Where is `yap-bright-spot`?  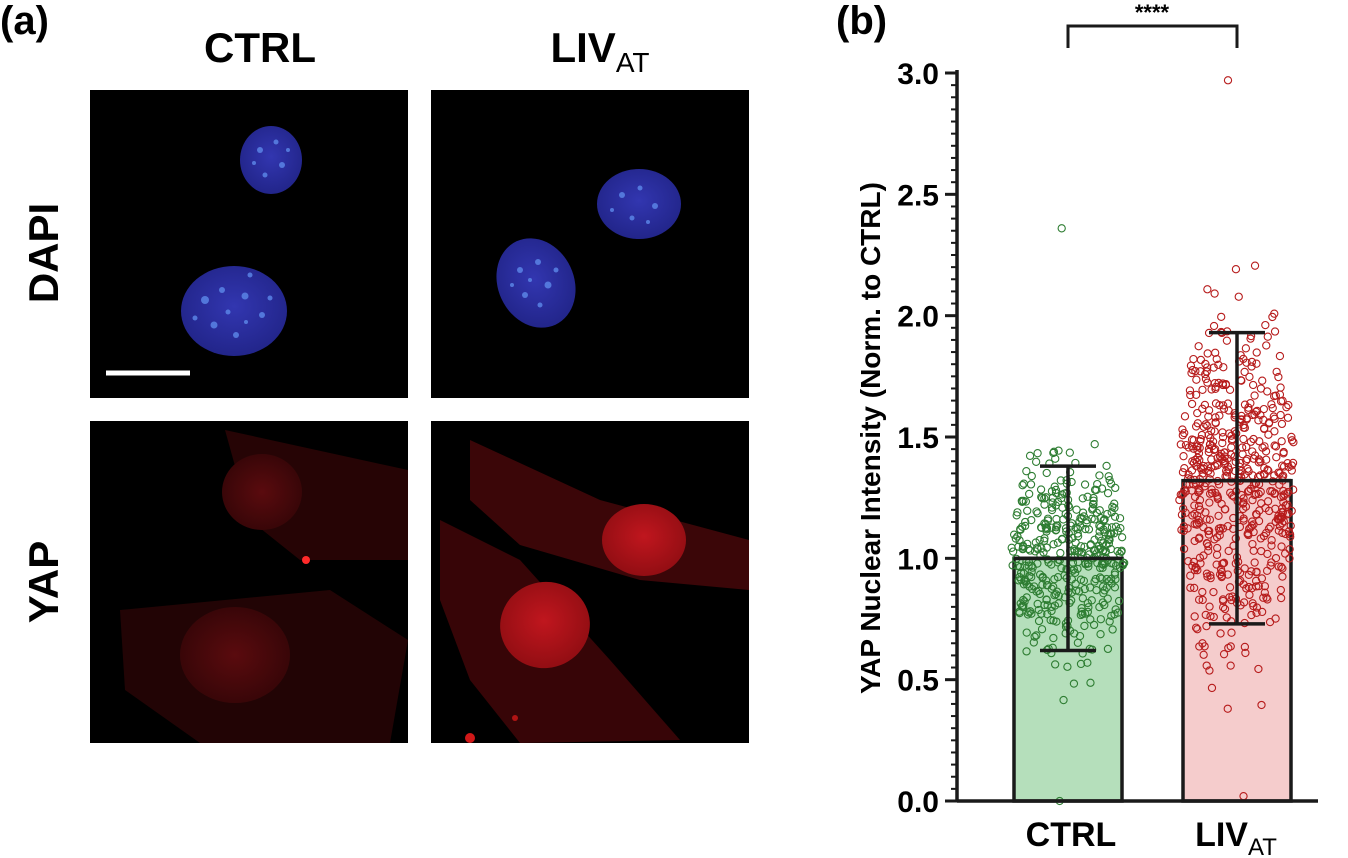
yap-bright-spot is located at coordinates (515, 718).